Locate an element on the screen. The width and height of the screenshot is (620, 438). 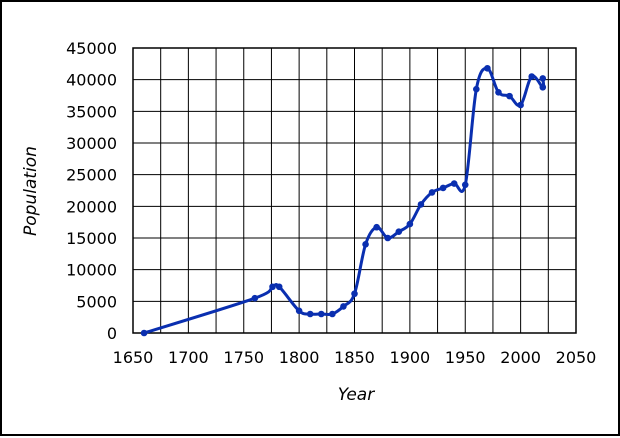
y-tick-label: 20000 is located at coordinates (91, 206).